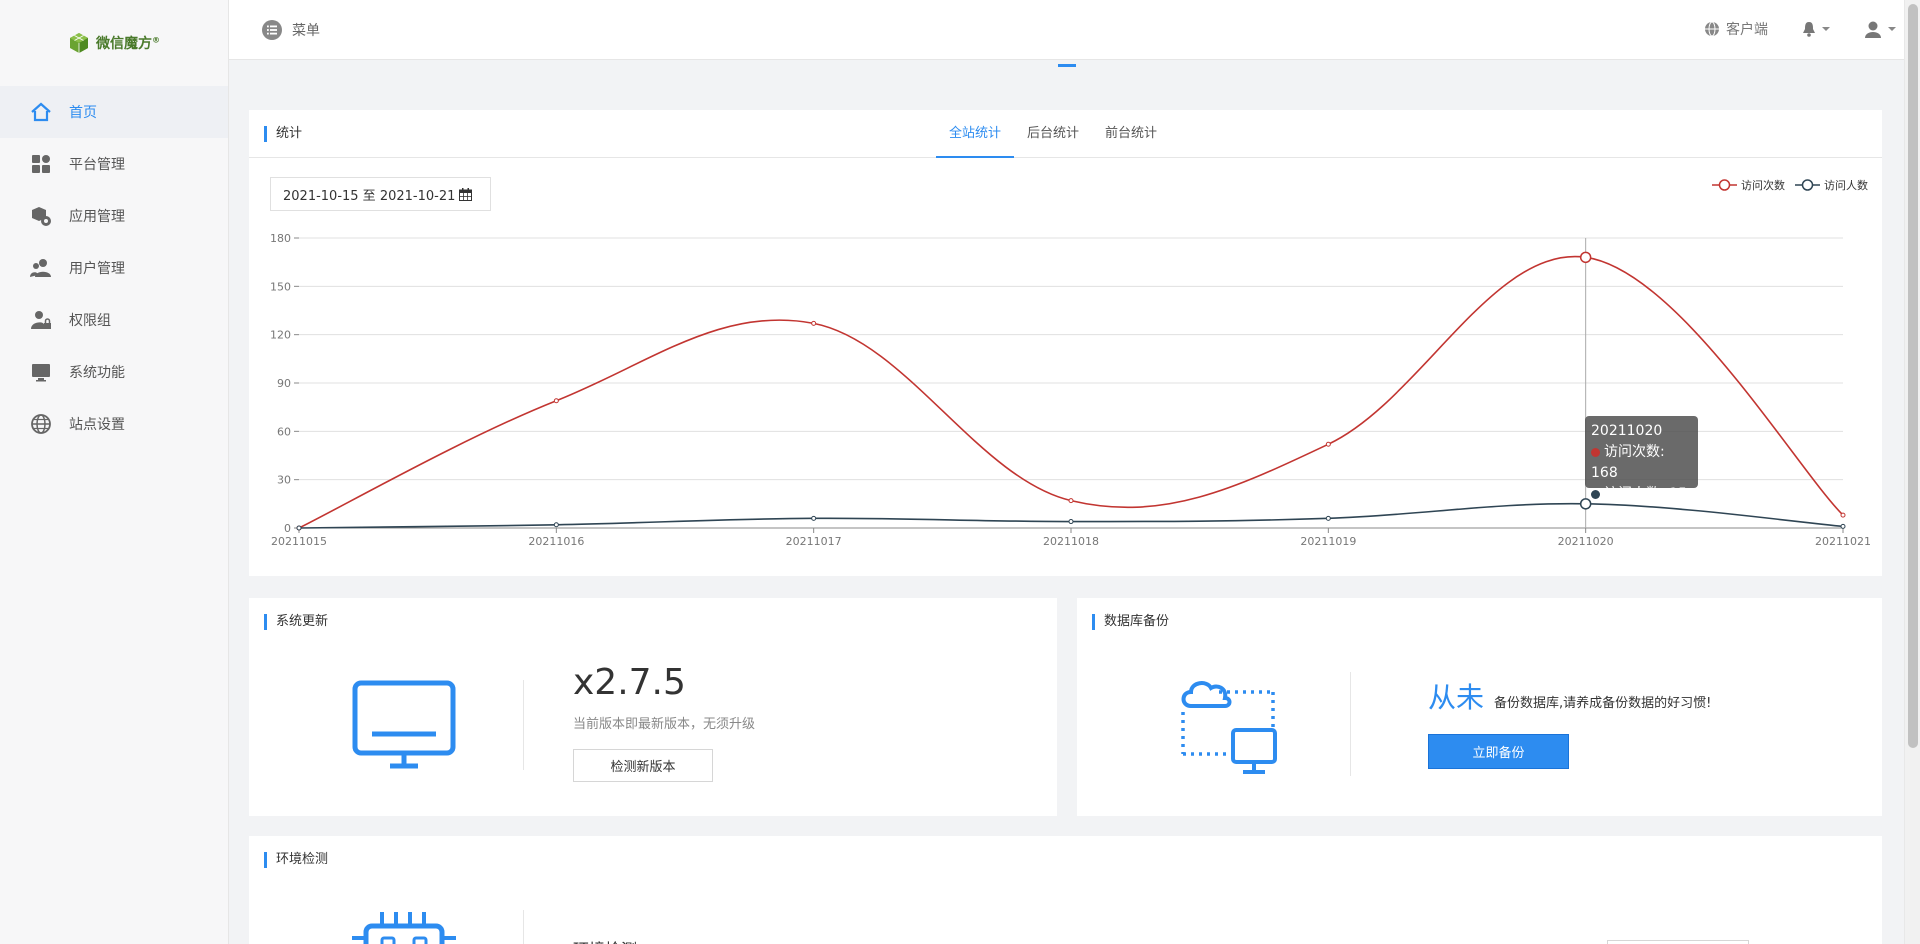  What do you see at coordinates (97, 217) in the screenshot?
I see `sidebar-item-label: 应用管理` at bounding box center [97, 217].